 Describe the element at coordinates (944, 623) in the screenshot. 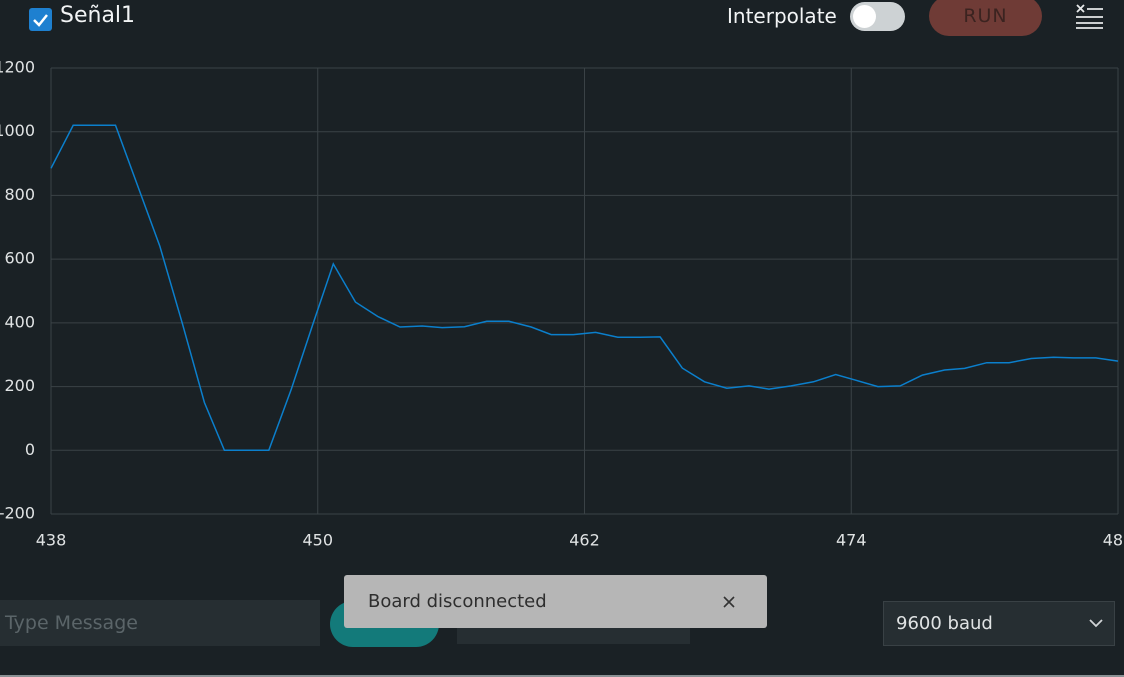

I see `baud-value: 9600 baud` at that location.